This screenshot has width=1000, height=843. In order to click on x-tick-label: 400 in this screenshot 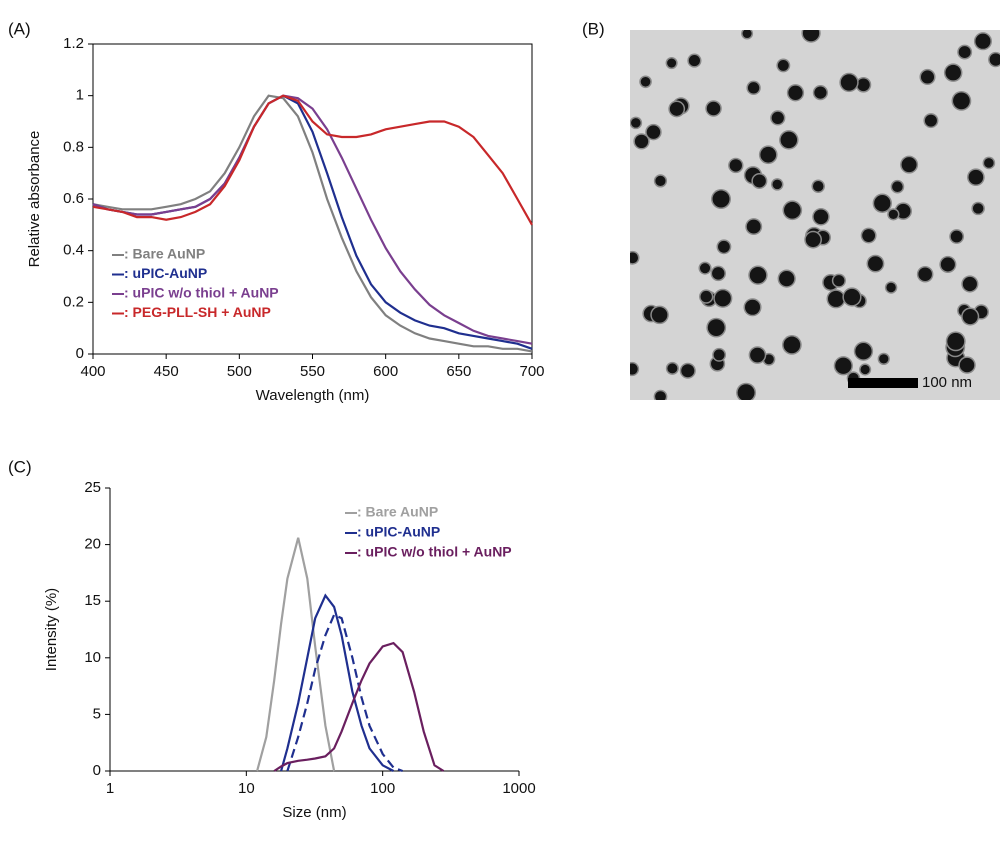, I will do `click(92, 371)`.